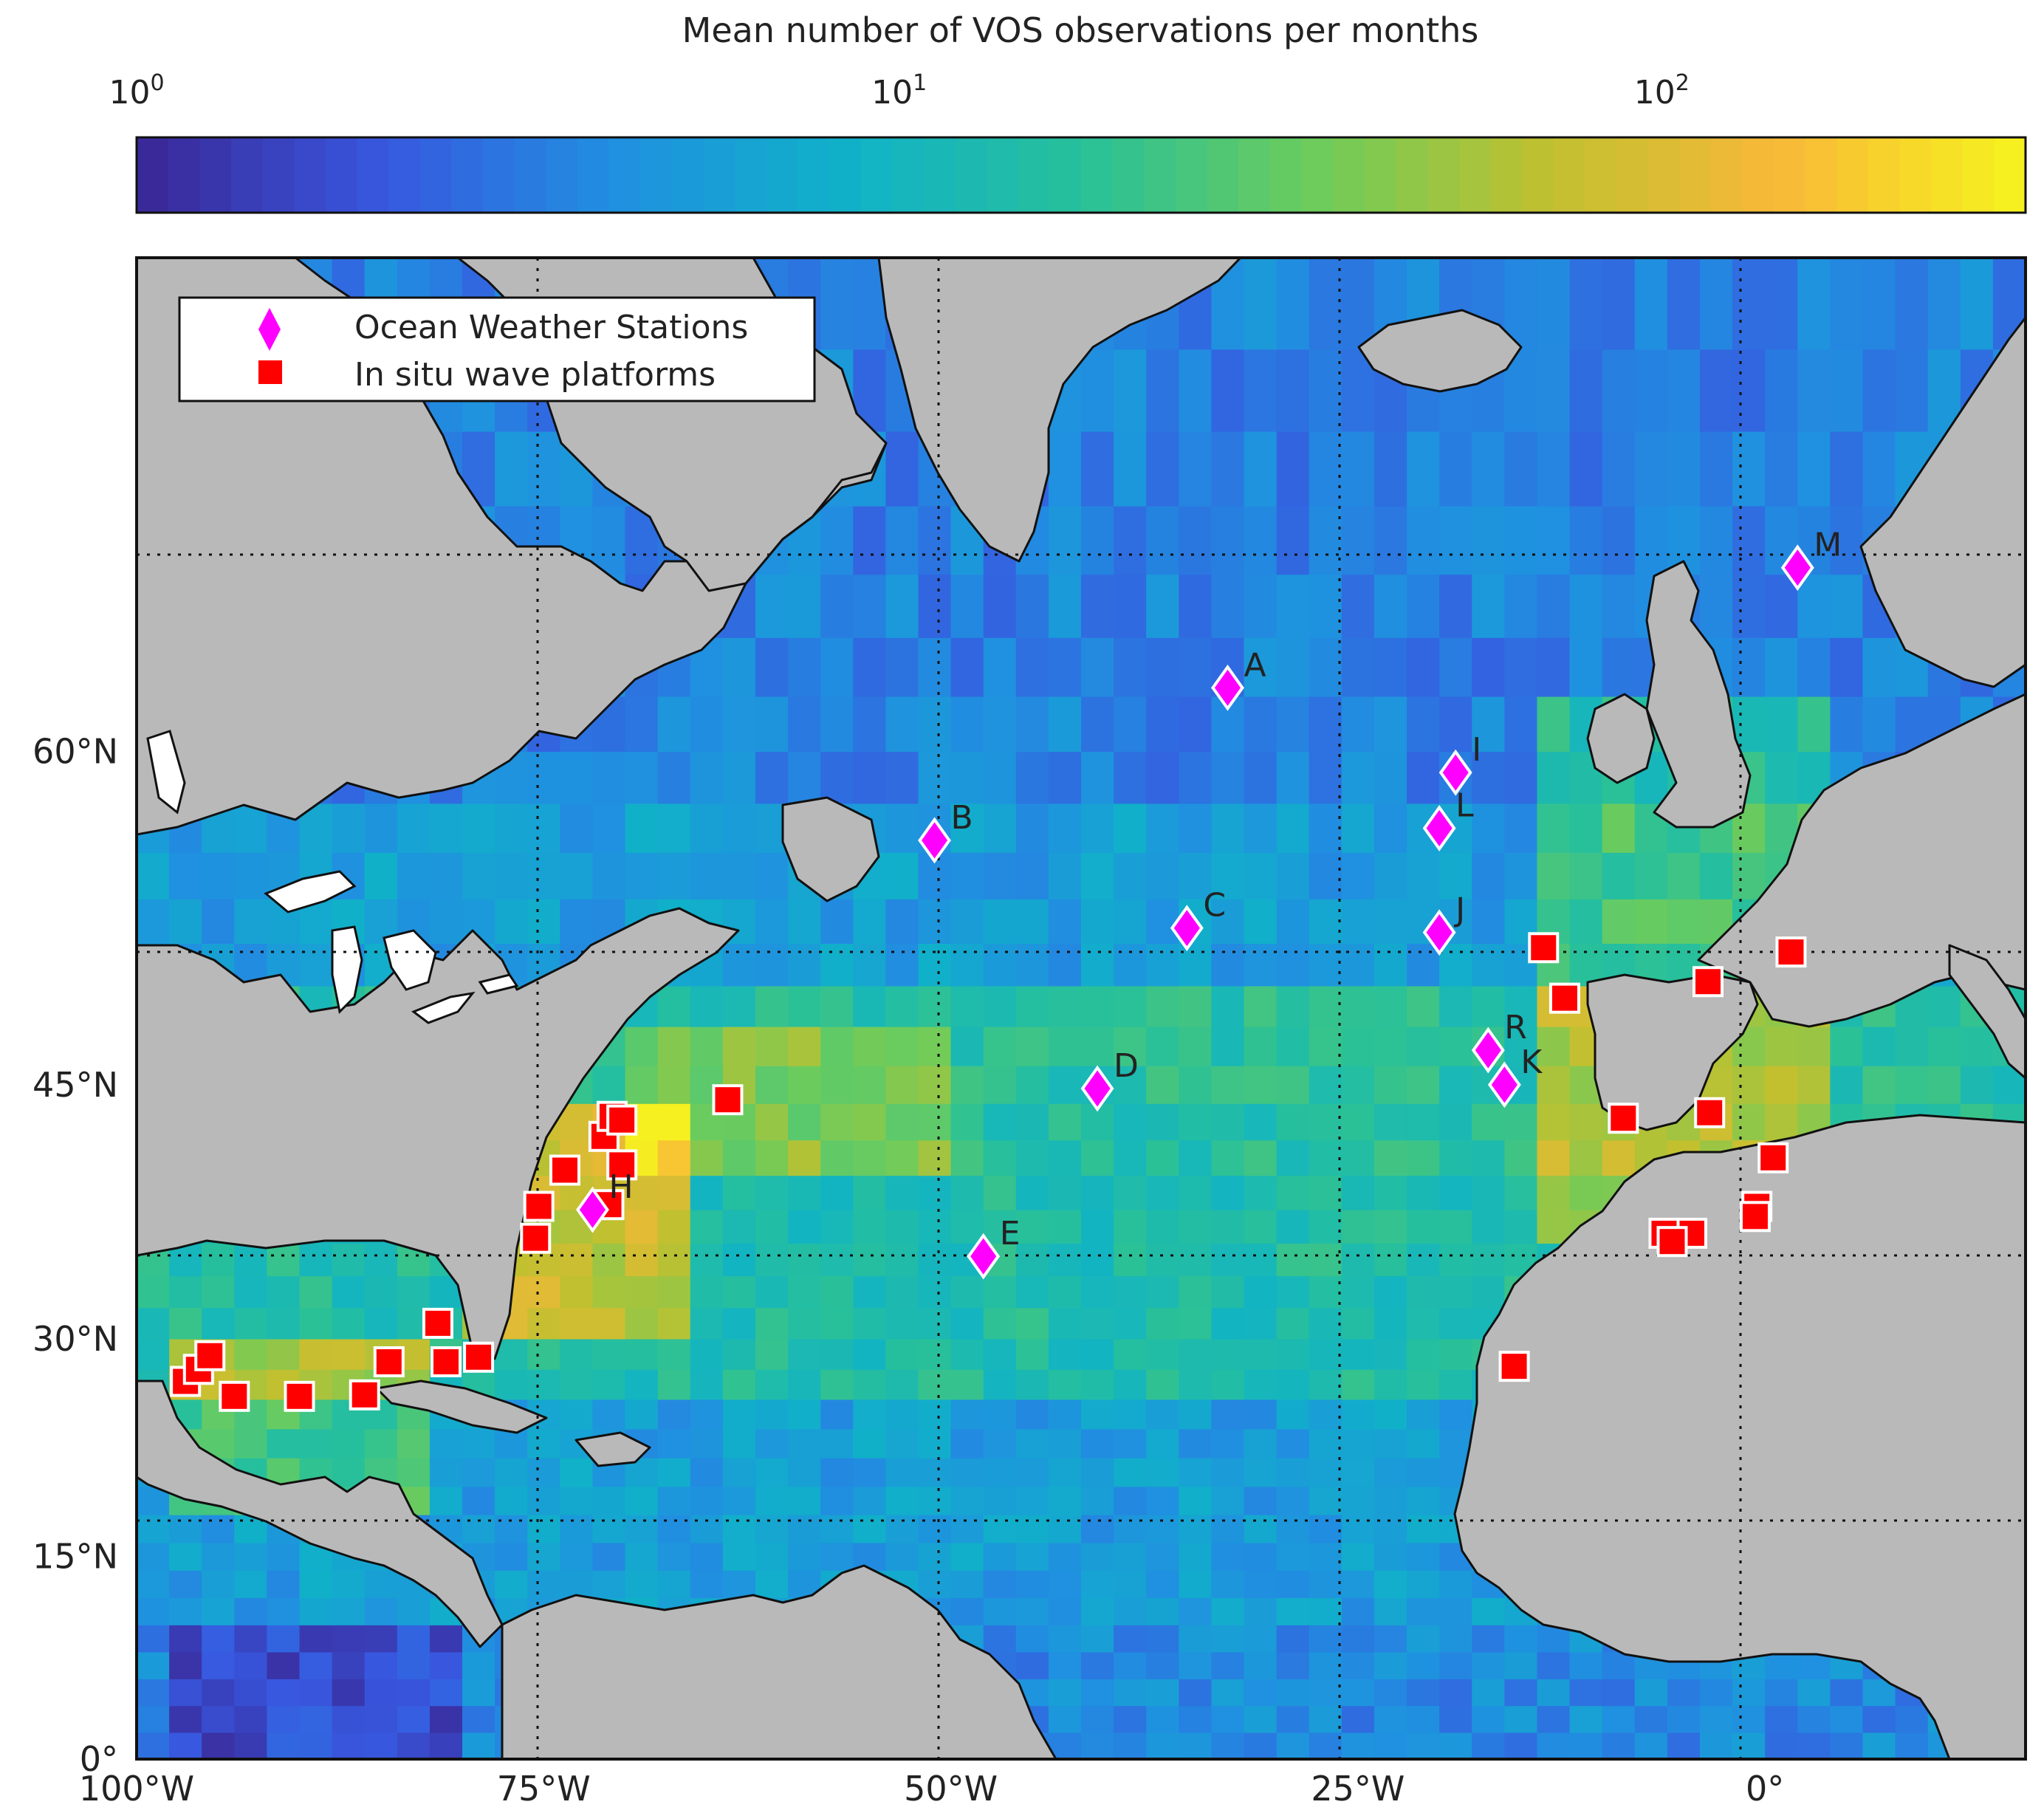 The image size is (2044, 1813). What do you see at coordinates (461, 1407) in the screenshot?
I see `cuba` at bounding box center [461, 1407].